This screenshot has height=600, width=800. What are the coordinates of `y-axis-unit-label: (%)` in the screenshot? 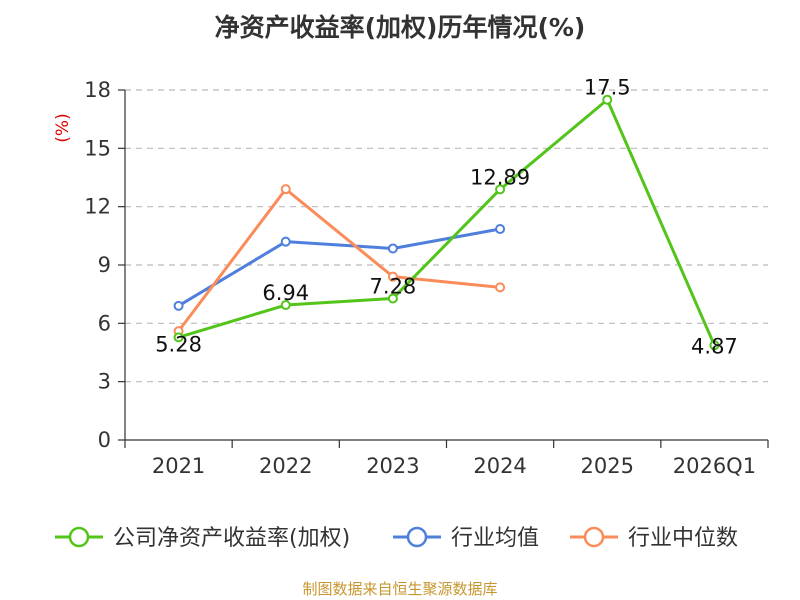 It's located at (63, 127).